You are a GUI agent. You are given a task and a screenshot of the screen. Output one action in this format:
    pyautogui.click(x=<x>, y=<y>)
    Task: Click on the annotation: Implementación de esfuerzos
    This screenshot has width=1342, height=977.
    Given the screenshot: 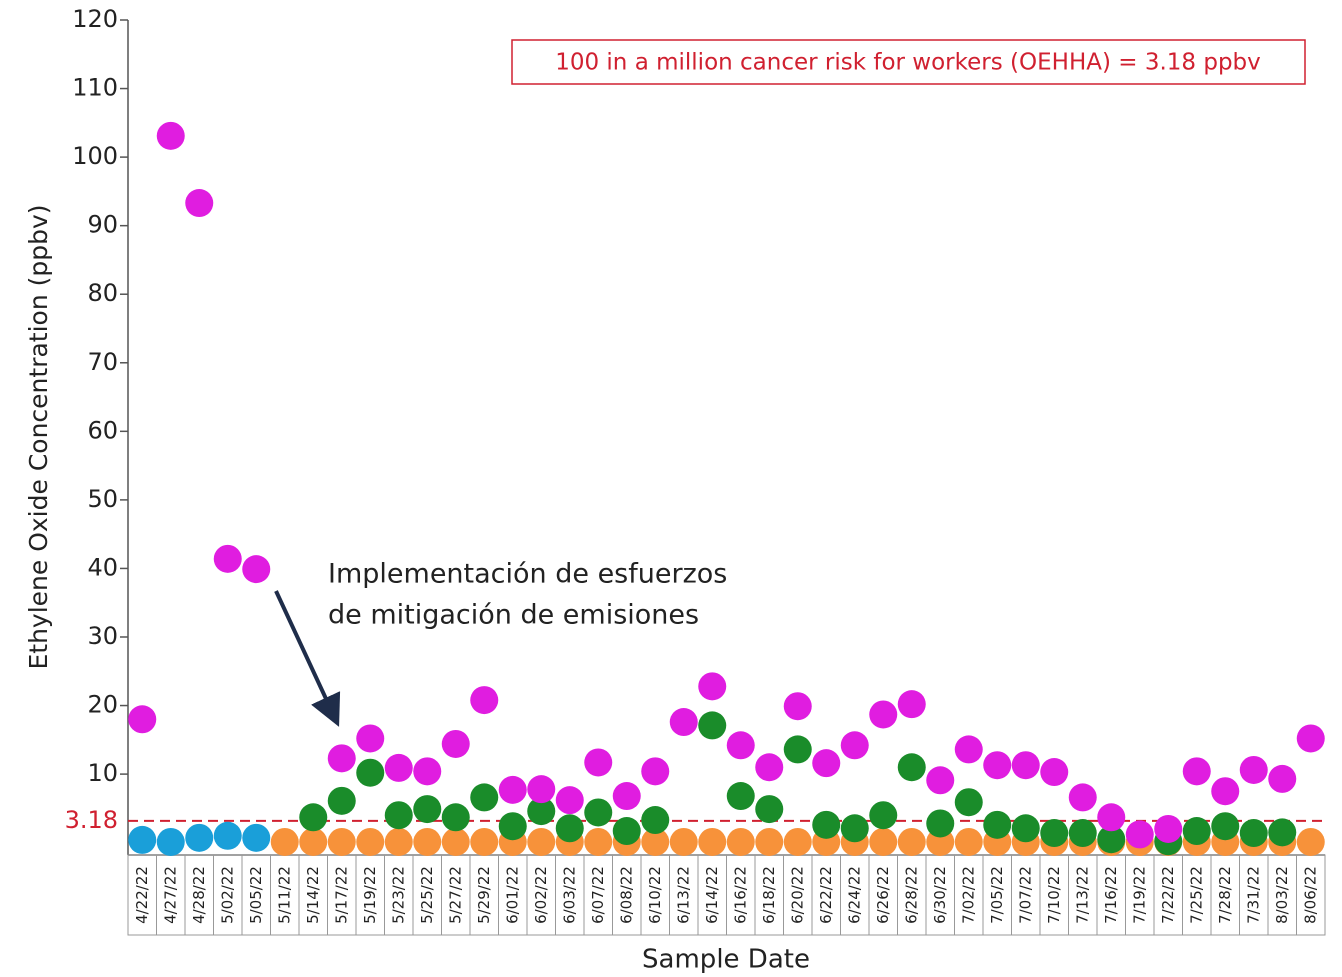 What is the action you would take?
    pyautogui.click(x=527, y=574)
    